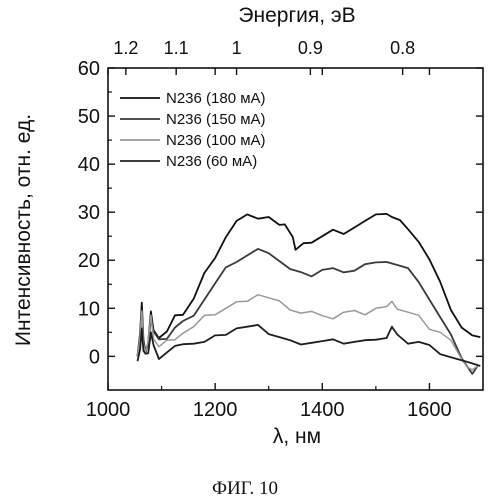  I want to click on legend-label-4: N236 (60 мА), so click(211, 161).